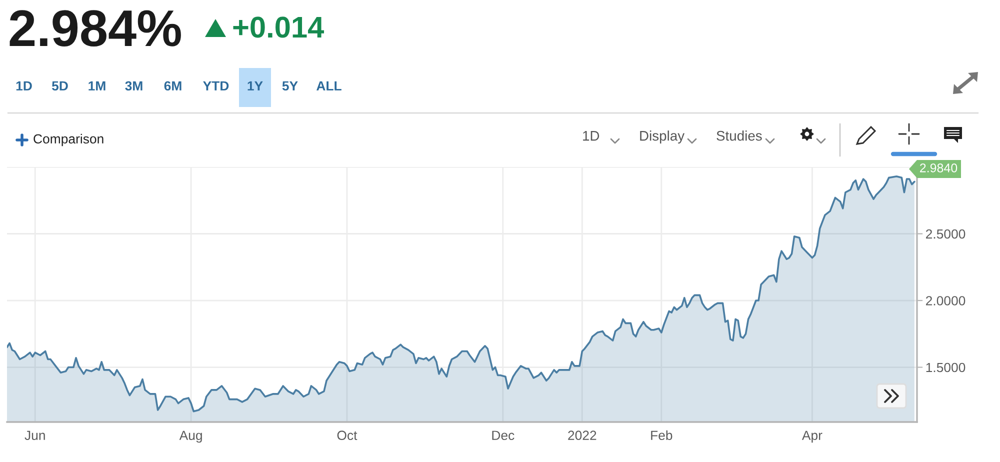 The height and width of the screenshot is (462, 1000). Describe the element at coordinates (216, 85) in the screenshot. I see `text: YTD` at that location.